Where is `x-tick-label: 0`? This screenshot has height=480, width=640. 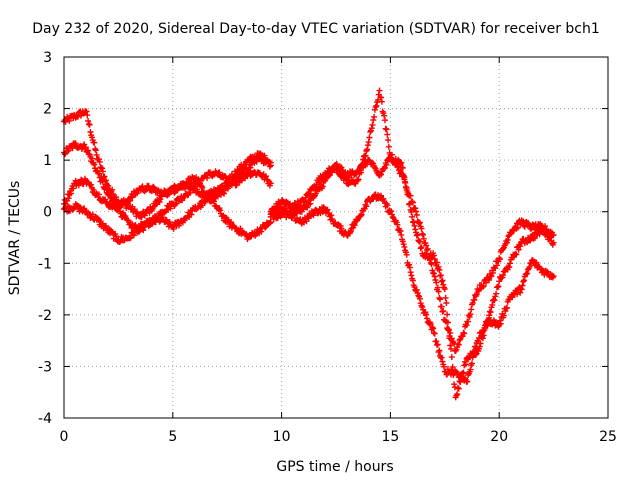
x-tick-label: 0 is located at coordinates (64, 437).